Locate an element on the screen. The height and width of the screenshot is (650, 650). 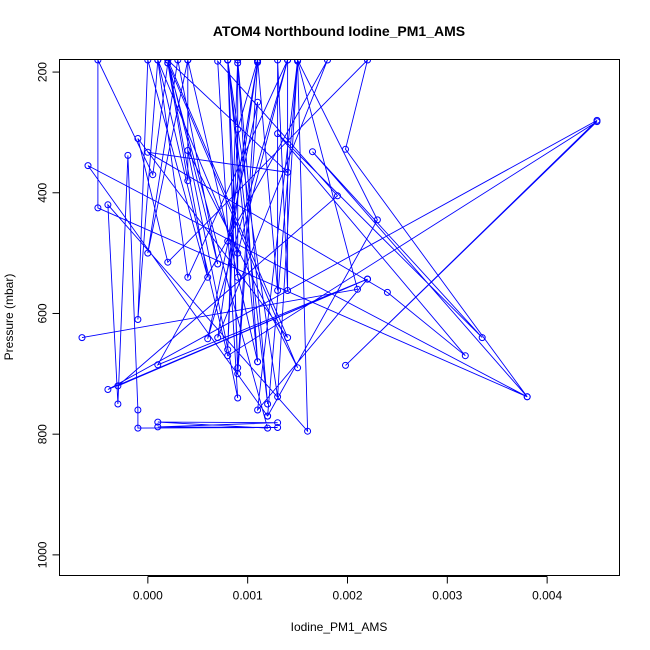
x-tick-label: 0.000 is located at coordinates (148, 596).